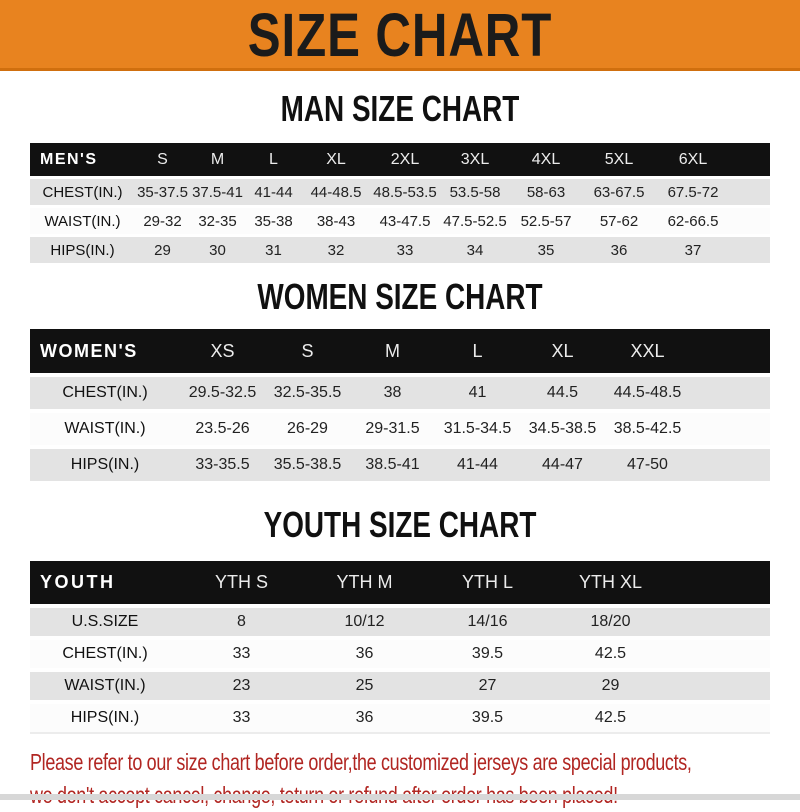  I want to click on size-value-cell: 8, so click(241, 621).